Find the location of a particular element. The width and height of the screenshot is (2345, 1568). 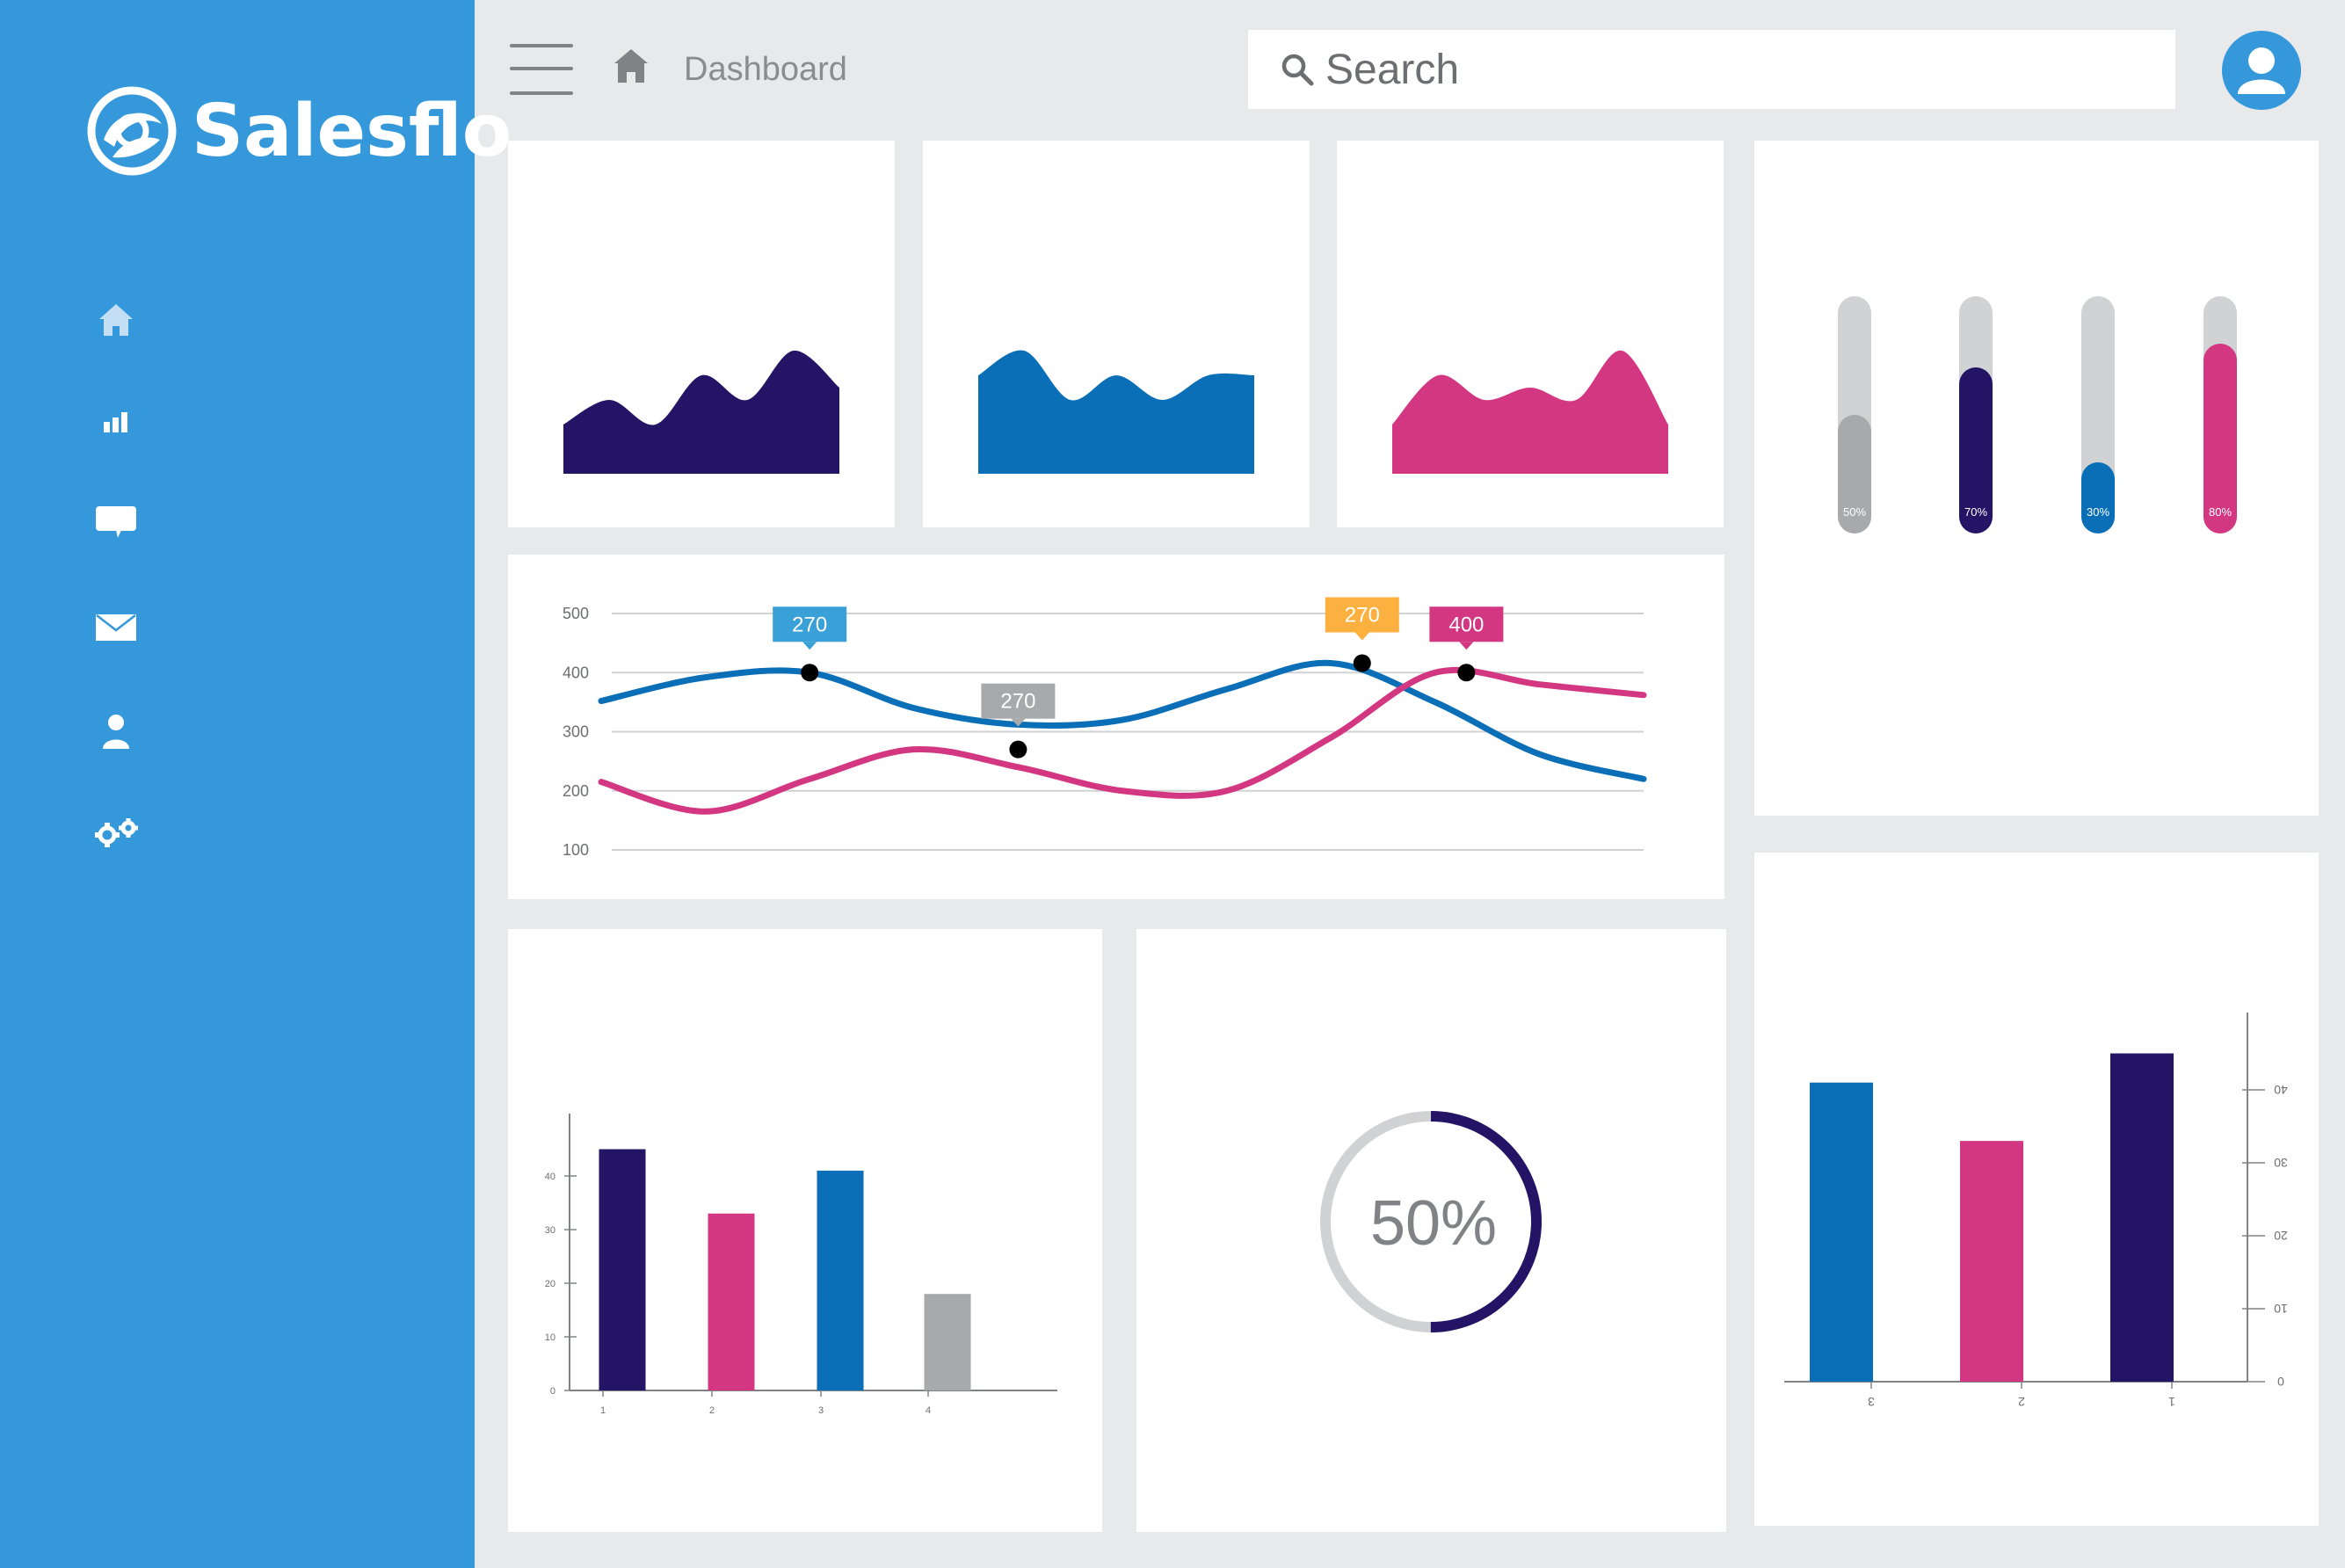

line-chart-card: 100 200 300 400 500 270 270 270 400 is located at coordinates (1116, 727).